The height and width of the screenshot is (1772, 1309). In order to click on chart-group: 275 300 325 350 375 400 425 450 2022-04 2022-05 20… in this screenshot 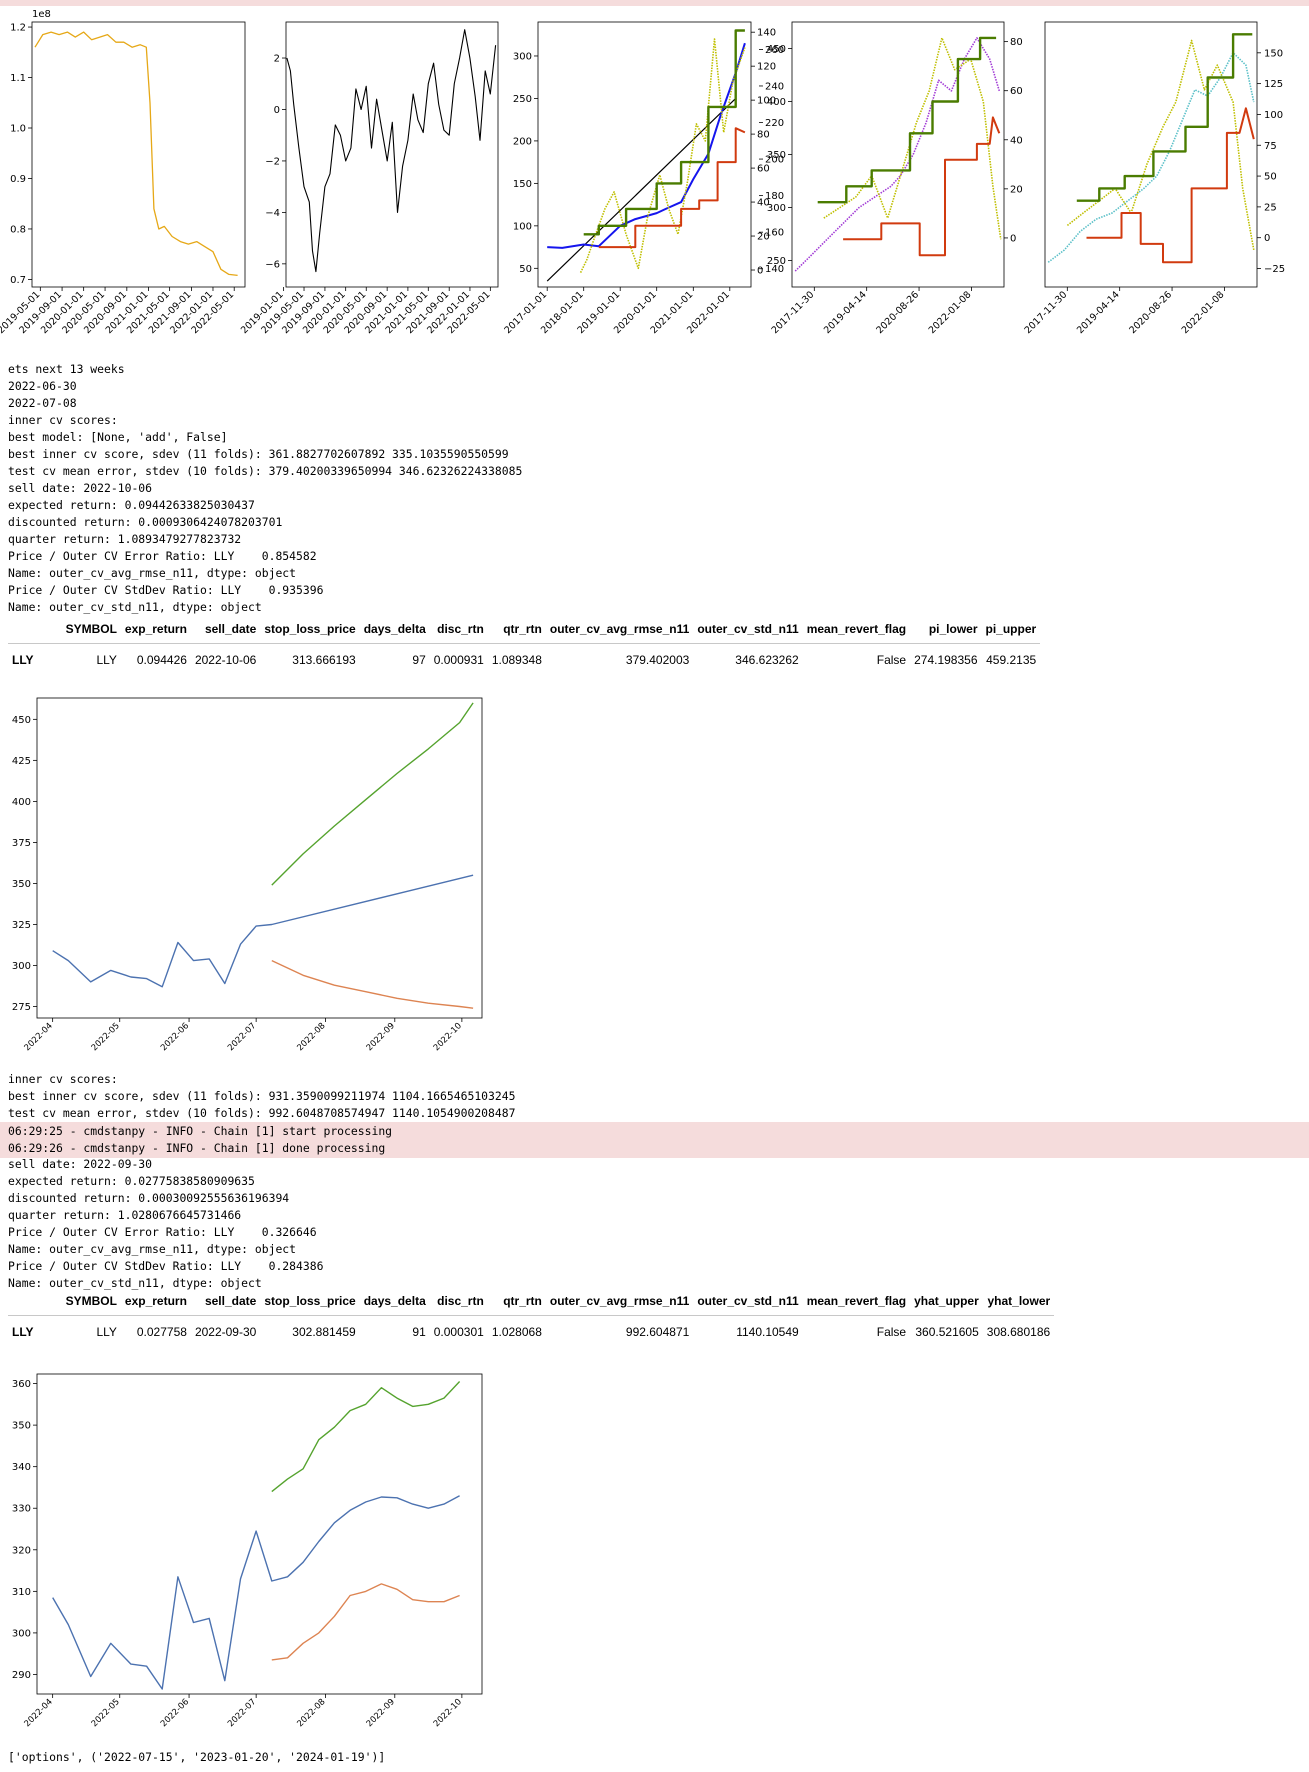, I will do `click(247, 875)`.